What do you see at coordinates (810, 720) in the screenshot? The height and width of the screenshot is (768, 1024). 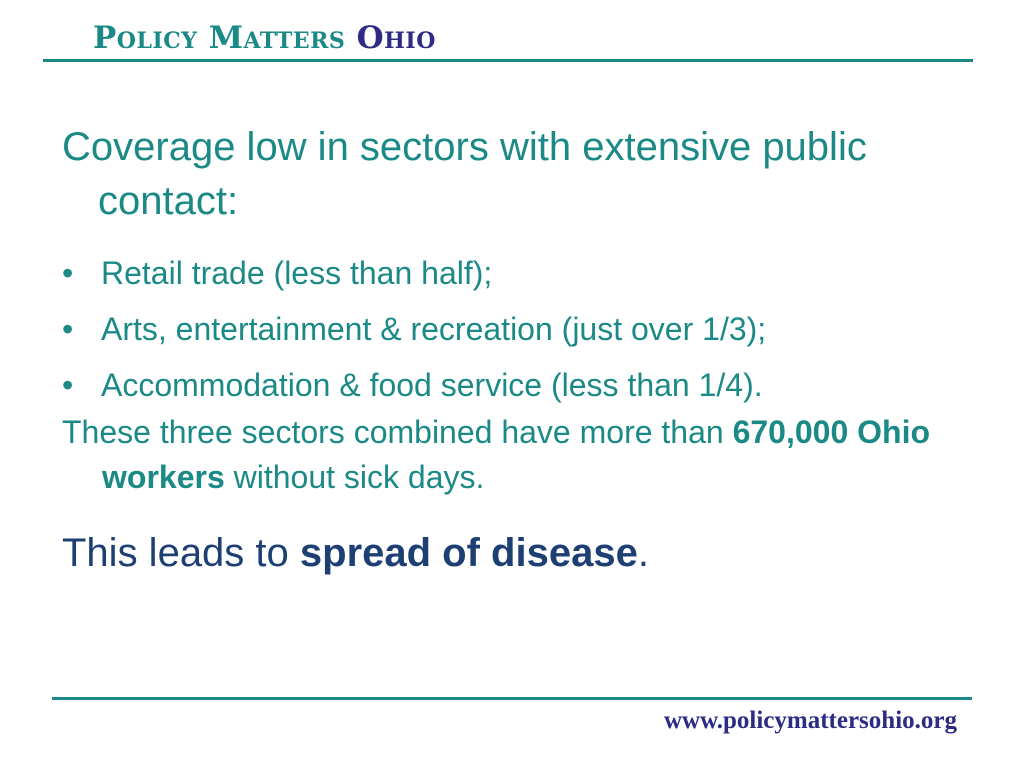 I see `footer-url: www.policymattersohio.org` at bounding box center [810, 720].